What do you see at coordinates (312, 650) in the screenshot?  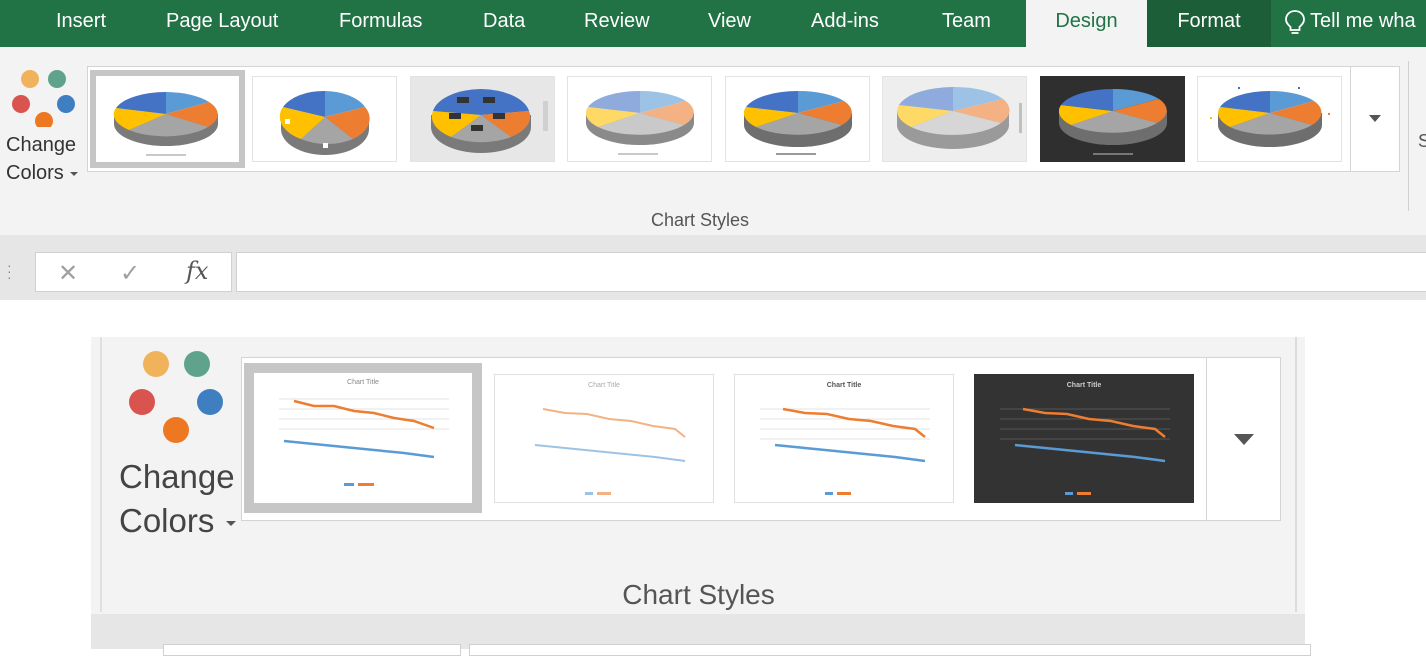 I see `zoomed-name-box` at bounding box center [312, 650].